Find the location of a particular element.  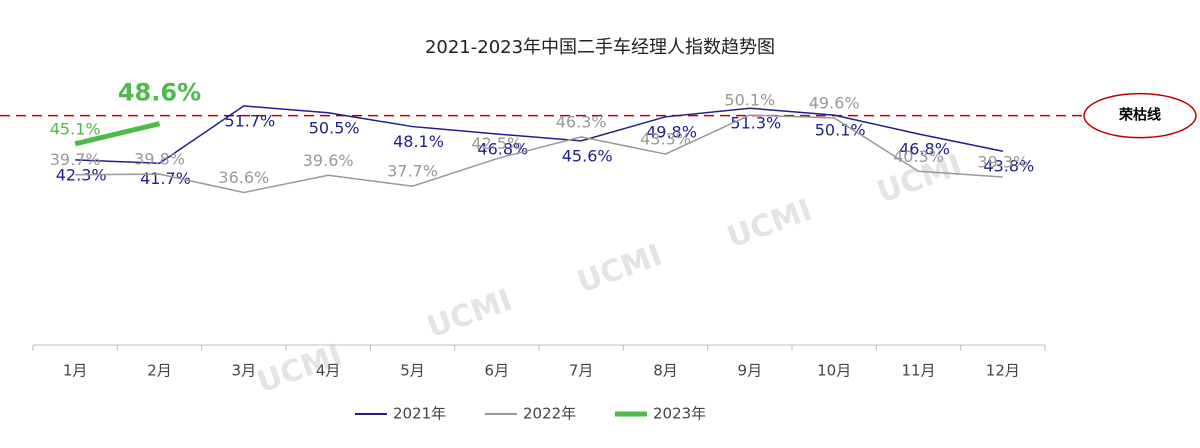

x-tick-label: 3月 is located at coordinates (244, 371).